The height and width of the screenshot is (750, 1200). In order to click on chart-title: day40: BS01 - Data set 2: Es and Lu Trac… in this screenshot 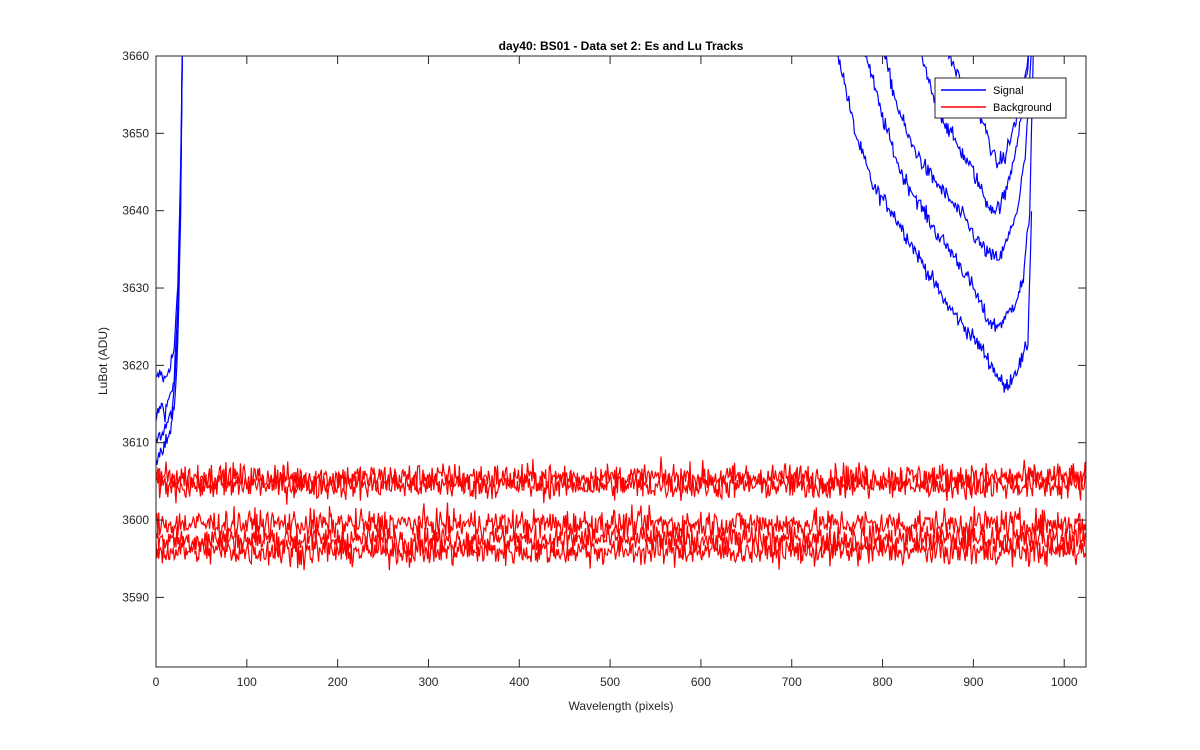, I will do `click(621, 46)`.